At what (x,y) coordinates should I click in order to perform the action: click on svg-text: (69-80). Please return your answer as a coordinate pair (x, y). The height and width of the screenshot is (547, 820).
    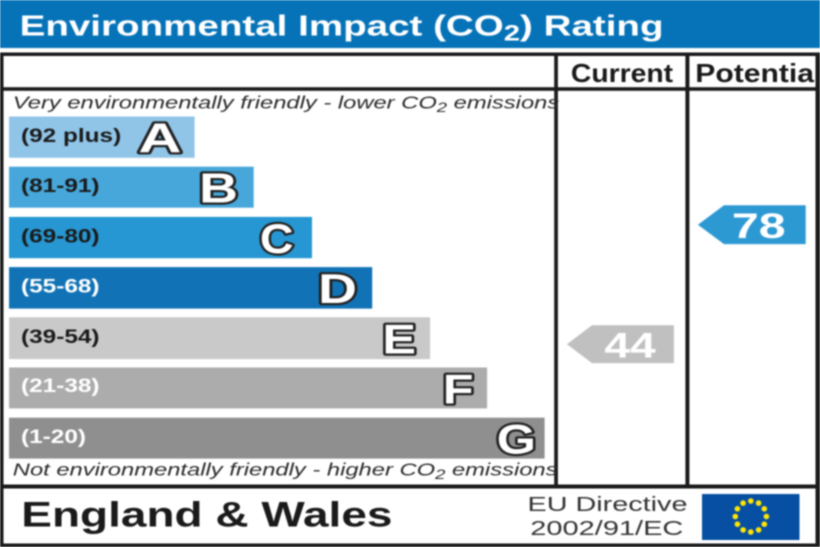
    Looking at the image, I should click on (60, 236).